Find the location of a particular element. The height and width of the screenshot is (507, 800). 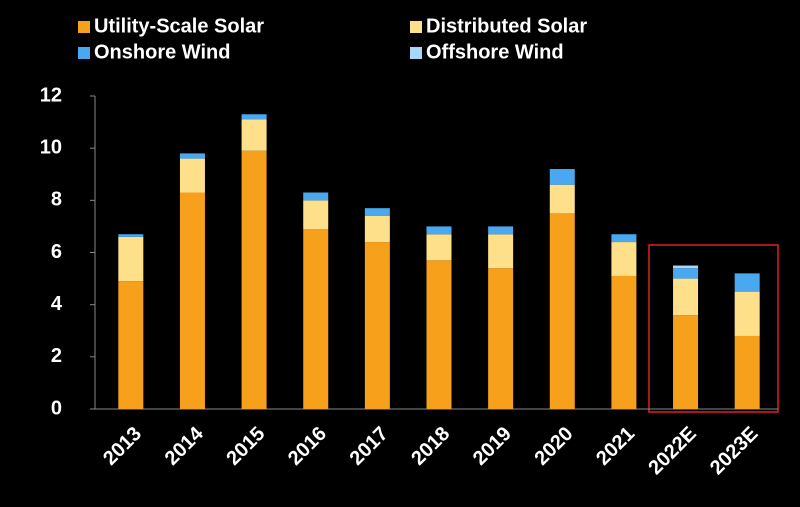

y-tick-label: 6 is located at coordinates (56, 252).